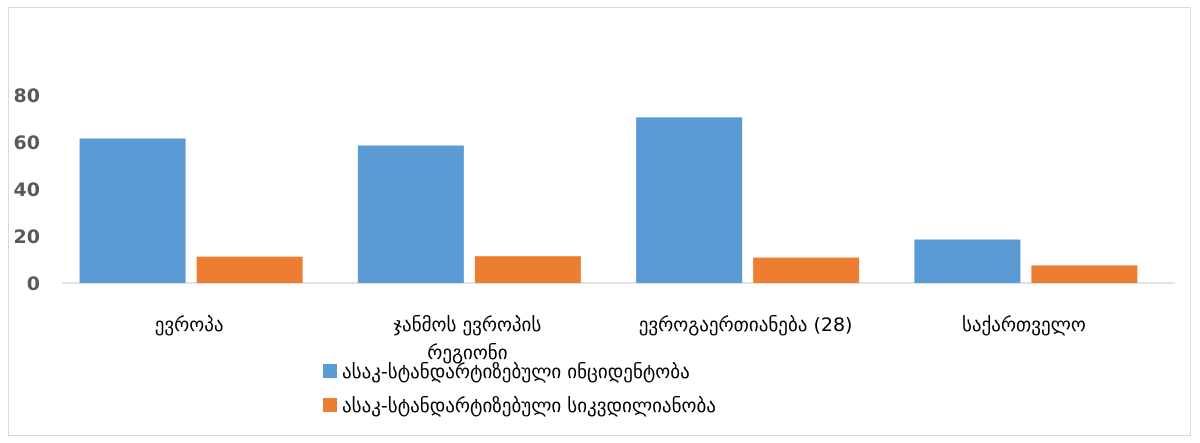 The width and height of the screenshot is (1200, 443). I want to click on x-category-label: ჯანმოს ევროპის რეგიონი, so click(467, 339).